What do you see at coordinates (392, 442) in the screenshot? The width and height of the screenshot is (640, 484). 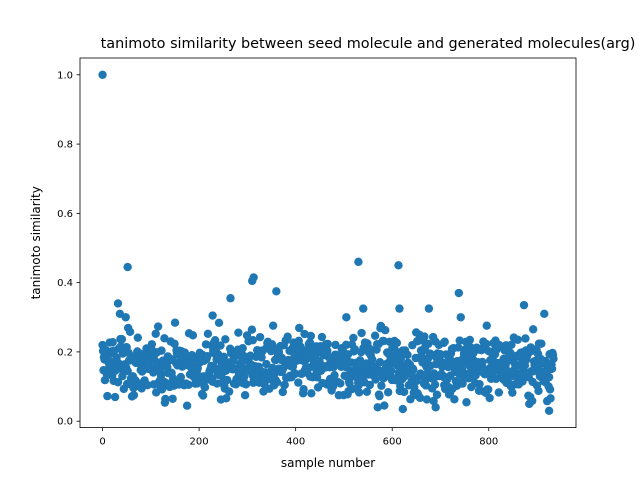 I see `x-tick-label: 600` at bounding box center [392, 442].